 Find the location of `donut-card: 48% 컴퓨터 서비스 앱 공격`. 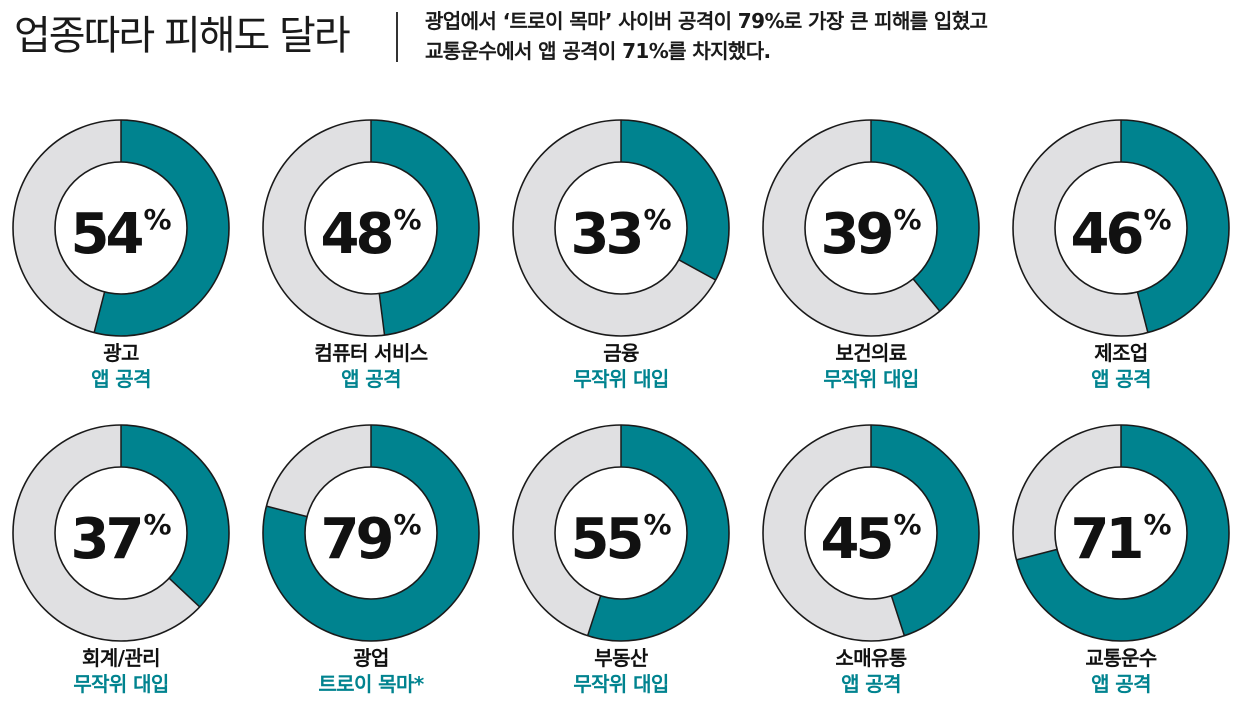

donut-card: 48% 컴퓨터 서비스 앱 공격 is located at coordinates (371, 268).